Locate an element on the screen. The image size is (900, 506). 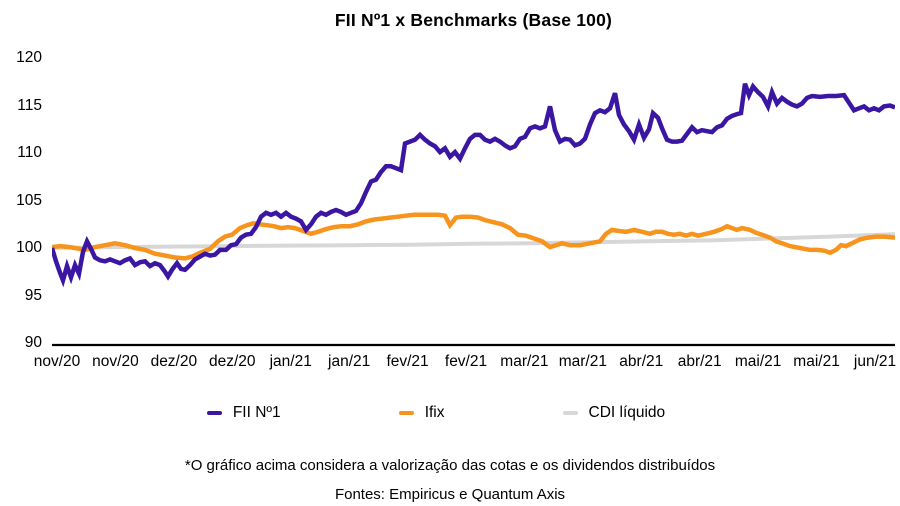
legend-label: FII Nº1 is located at coordinates (256, 412).